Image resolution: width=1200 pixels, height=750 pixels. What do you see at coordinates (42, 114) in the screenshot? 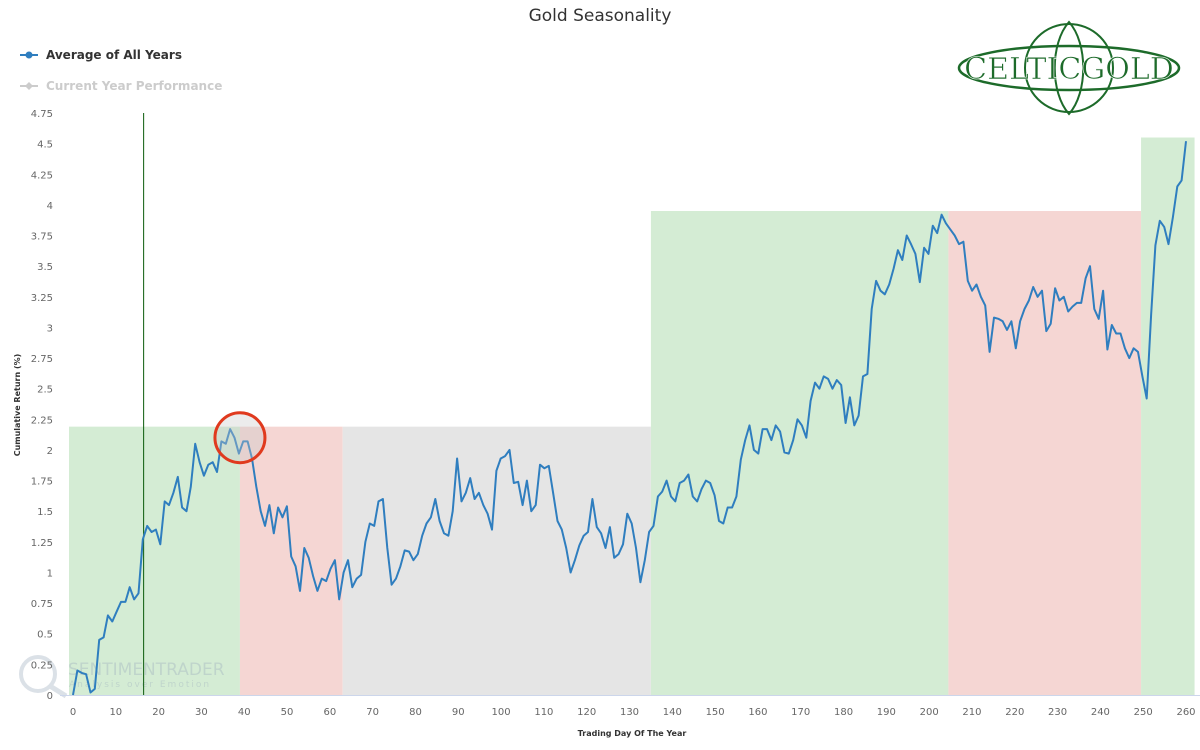
I see `y-tick-label: 4.75` at bounding box center [42, 114].